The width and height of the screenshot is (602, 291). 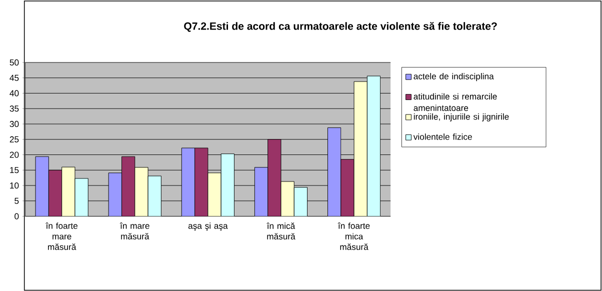 What do you see at coordinates (14, 77) in the screenshot?
I see `y-tick-label: 45` at bounding box center [14, 77].